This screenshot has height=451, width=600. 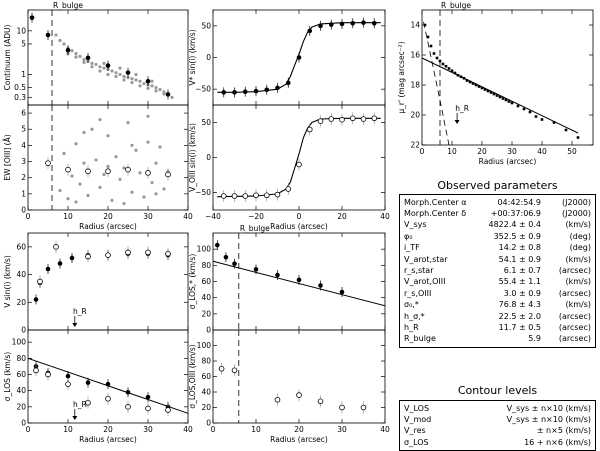 I want to click on ew_oiii-y-tick-label: 3, so click(x=23, y=161).